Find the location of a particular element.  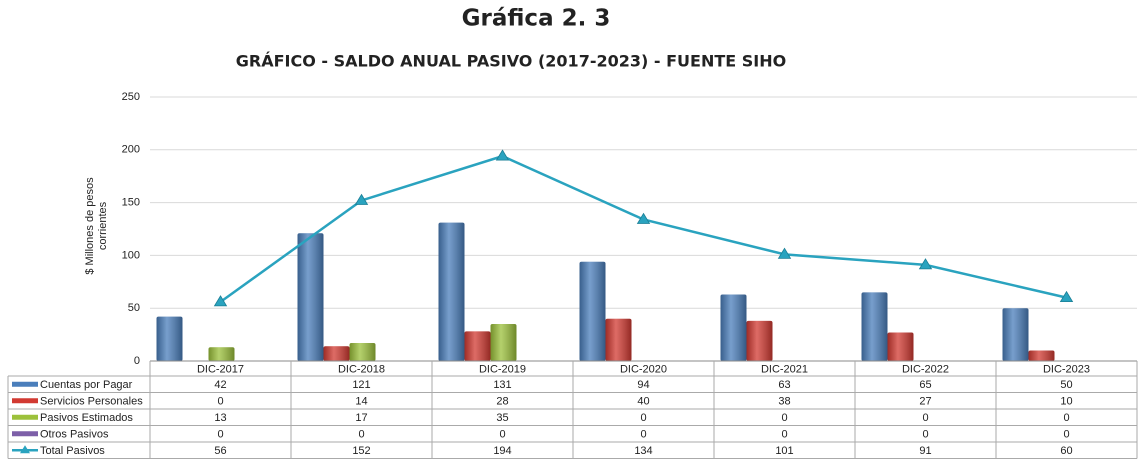

x-tick-label: DIC-2017 is located at coordinates (220, 369).